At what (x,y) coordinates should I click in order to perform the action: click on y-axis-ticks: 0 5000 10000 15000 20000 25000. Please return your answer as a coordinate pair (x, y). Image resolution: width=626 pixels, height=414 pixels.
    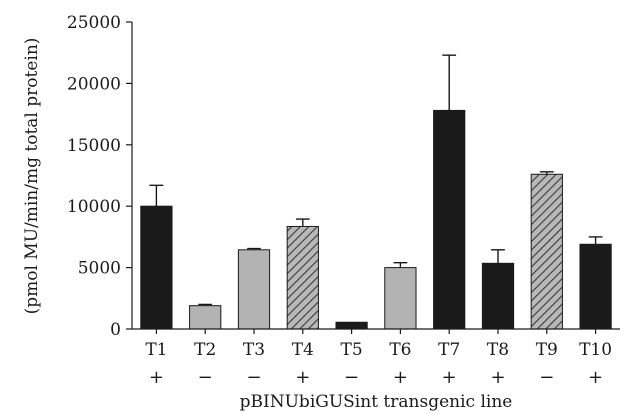
    Looking at the image, I should click on (99, 176).